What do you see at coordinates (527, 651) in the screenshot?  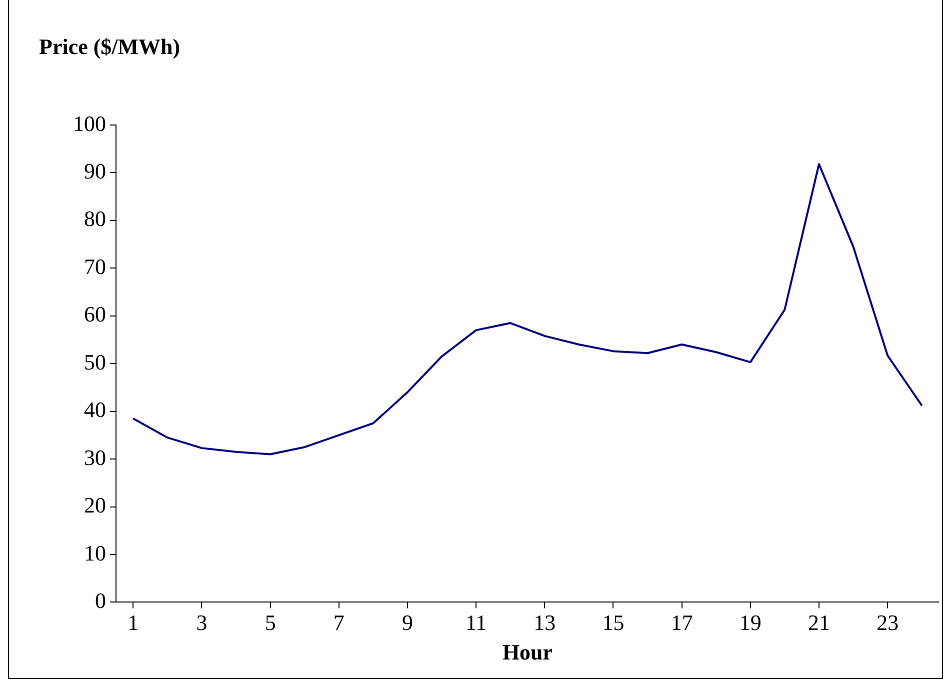 I see `x-axis-title: Hour` at bounding box center [527, 651].